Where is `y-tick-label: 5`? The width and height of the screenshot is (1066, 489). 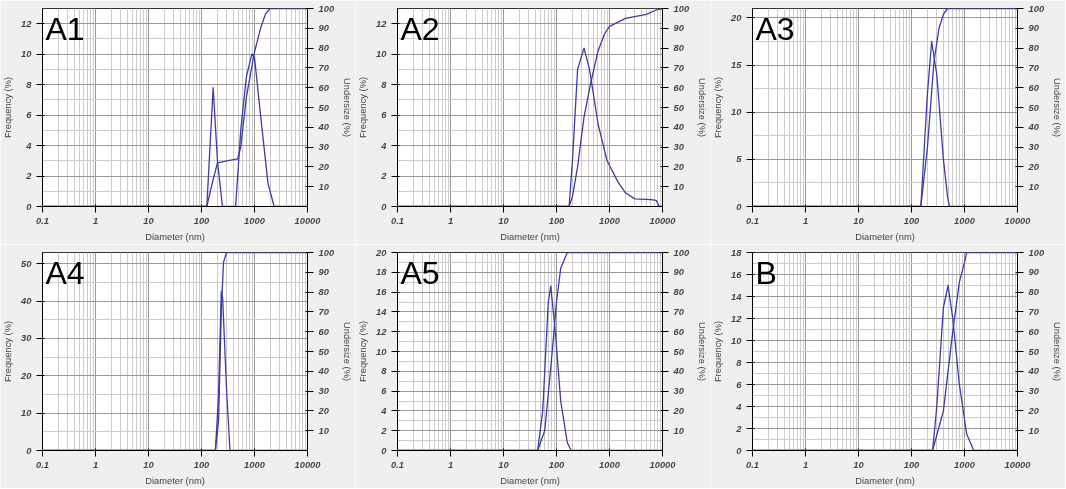 y-tick-label: 5 is located at coordinates (739, 159).